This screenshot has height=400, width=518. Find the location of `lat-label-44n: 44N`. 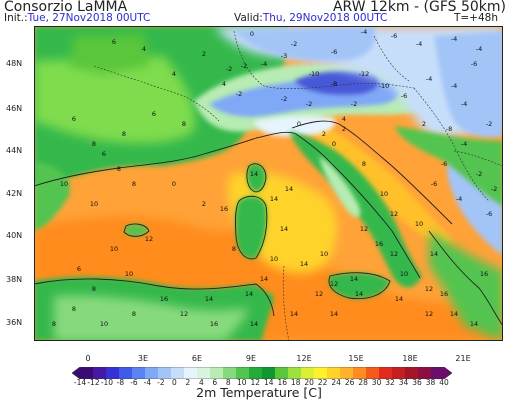

lat-label-44n: 44N is located at coordinates (14, 150).